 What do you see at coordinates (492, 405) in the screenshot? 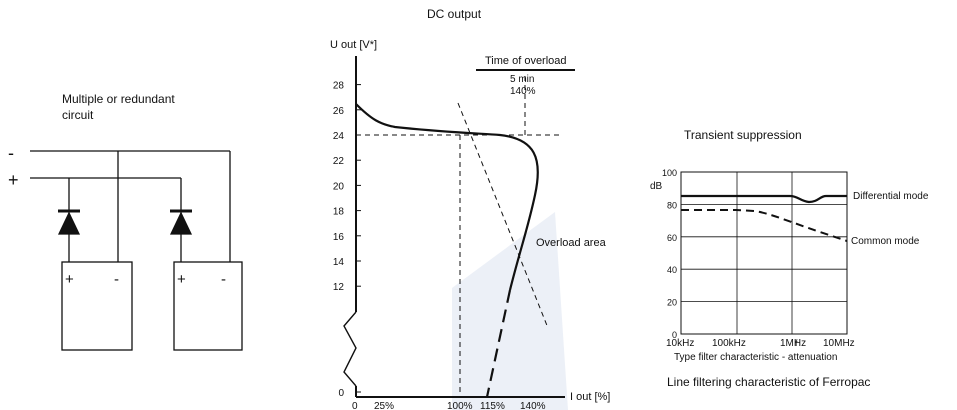
I see `dc-x-tick-115: 115%` at bounding box center [492, 405].